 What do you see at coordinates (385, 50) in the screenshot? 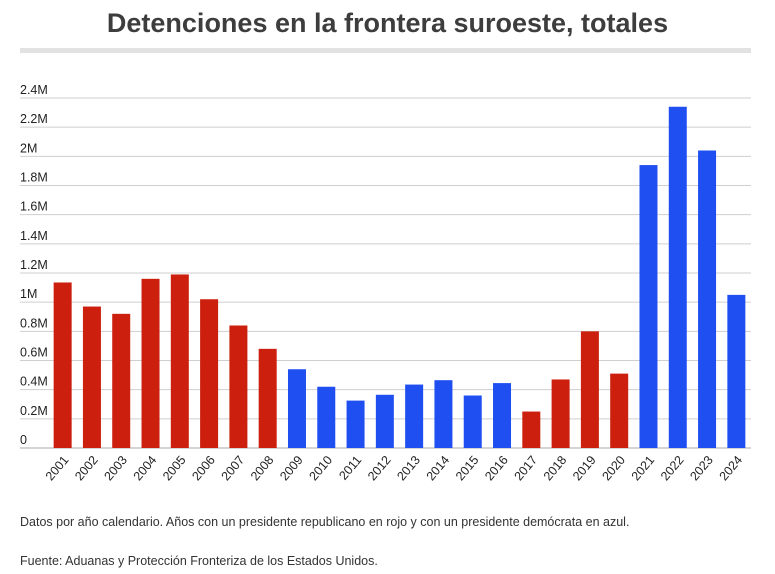
I see `title-divider` at bounding box center [385, 50].